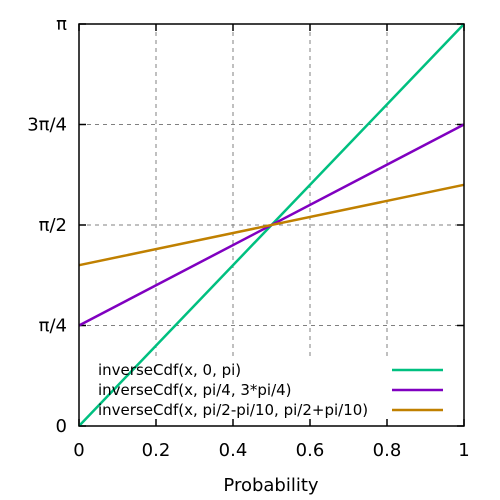  What do you see at coordinates (233, 450) in the screenshot?
I see `x-tick-label: 0.4` at bounding box center [233, 450].